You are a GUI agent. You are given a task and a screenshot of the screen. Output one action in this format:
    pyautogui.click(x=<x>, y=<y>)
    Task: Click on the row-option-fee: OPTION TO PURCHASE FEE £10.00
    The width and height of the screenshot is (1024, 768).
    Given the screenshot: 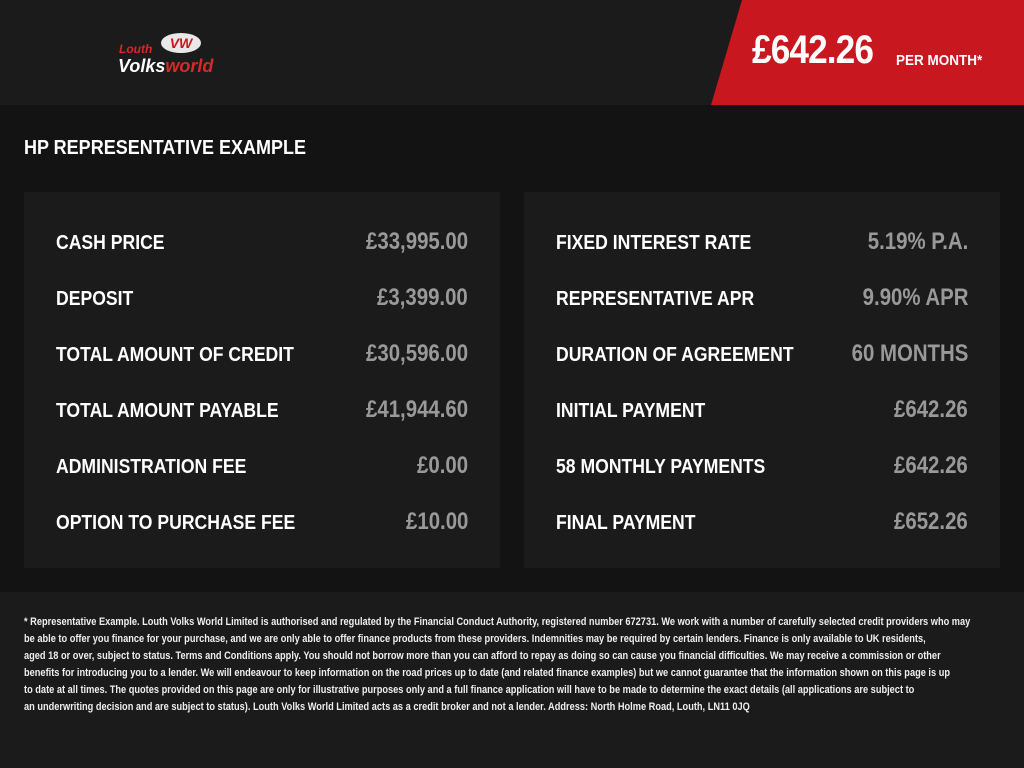 What is the action you would take?
    pyautogui.click(x=262, y=523)
    